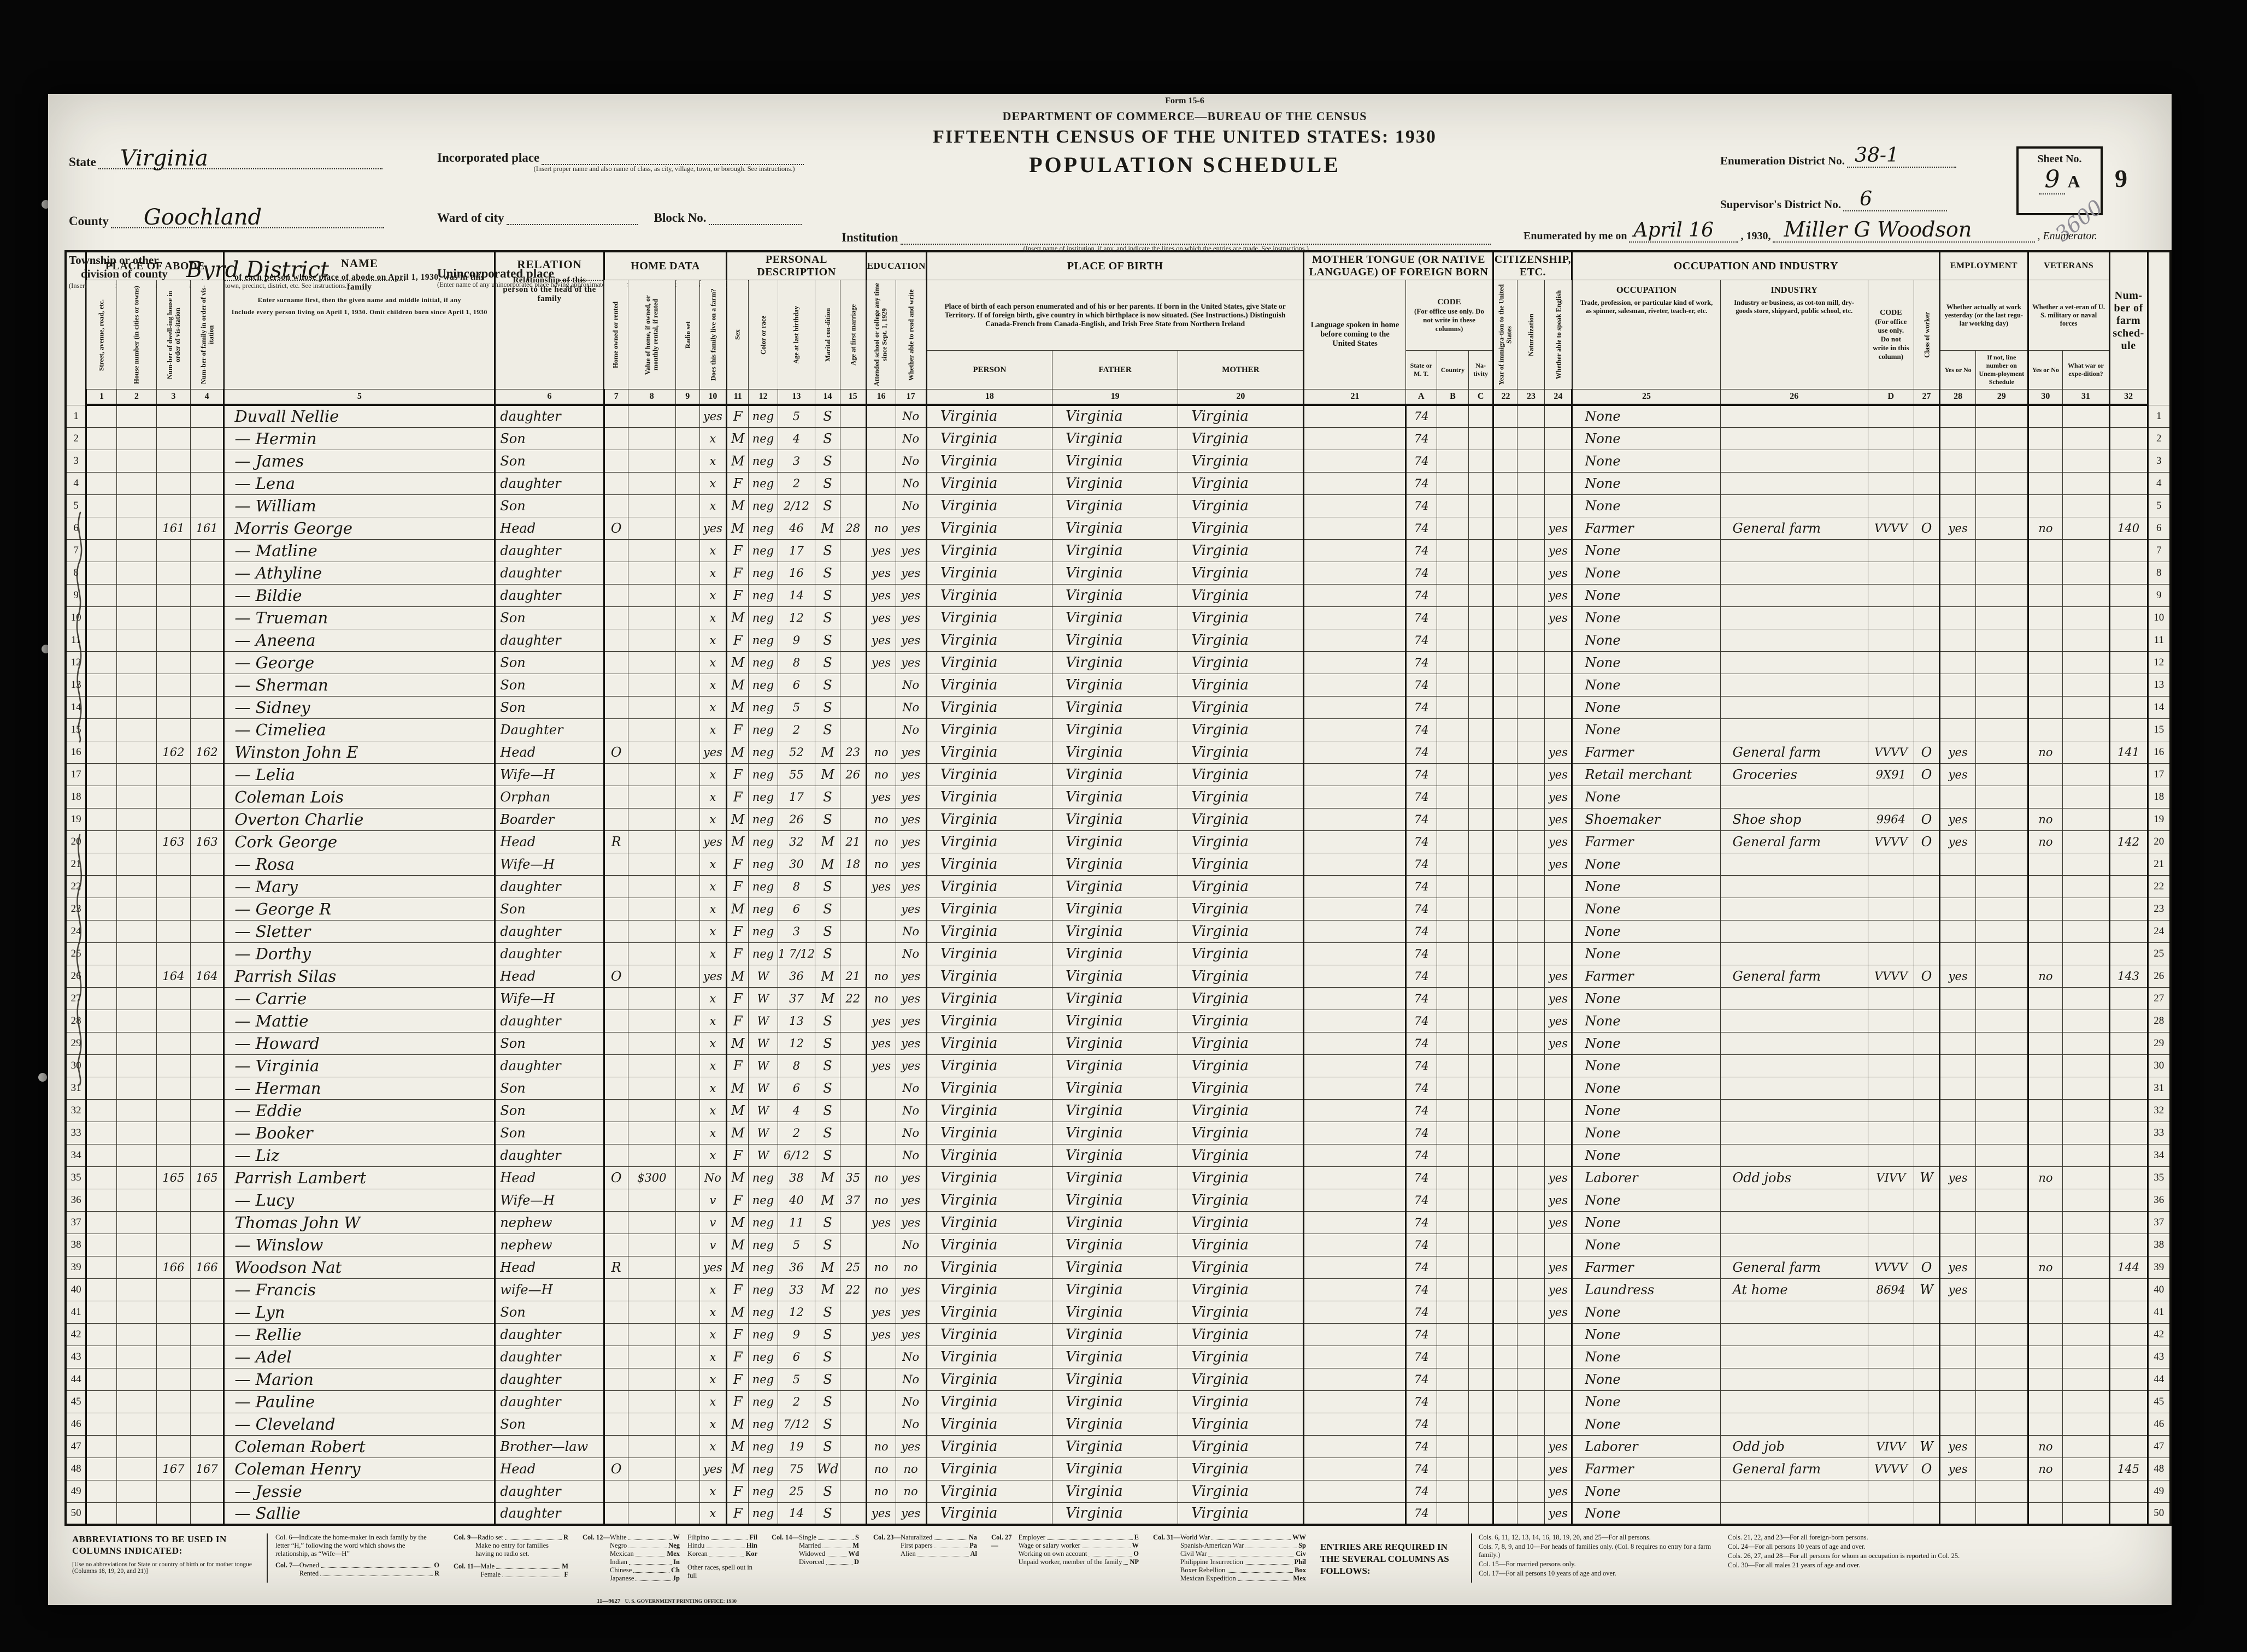 This screenshot has height=1652, width=2247. I want to click on cell-sc, so click(880, 931).